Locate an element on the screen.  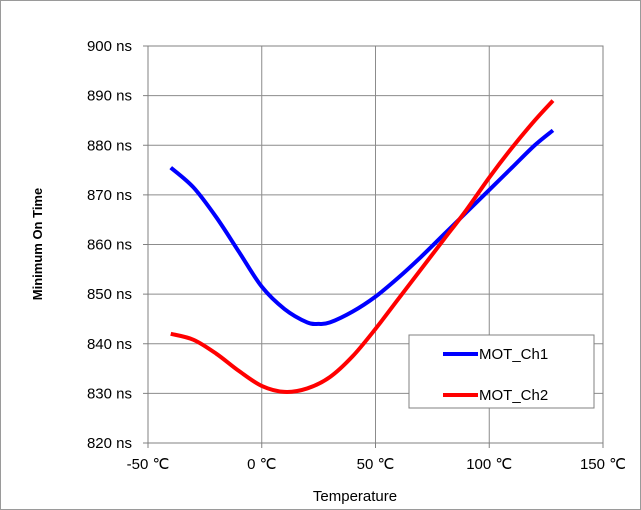
legend: MOT_Ch1 MOT_Ch2 is located at coordinates (501, 371).